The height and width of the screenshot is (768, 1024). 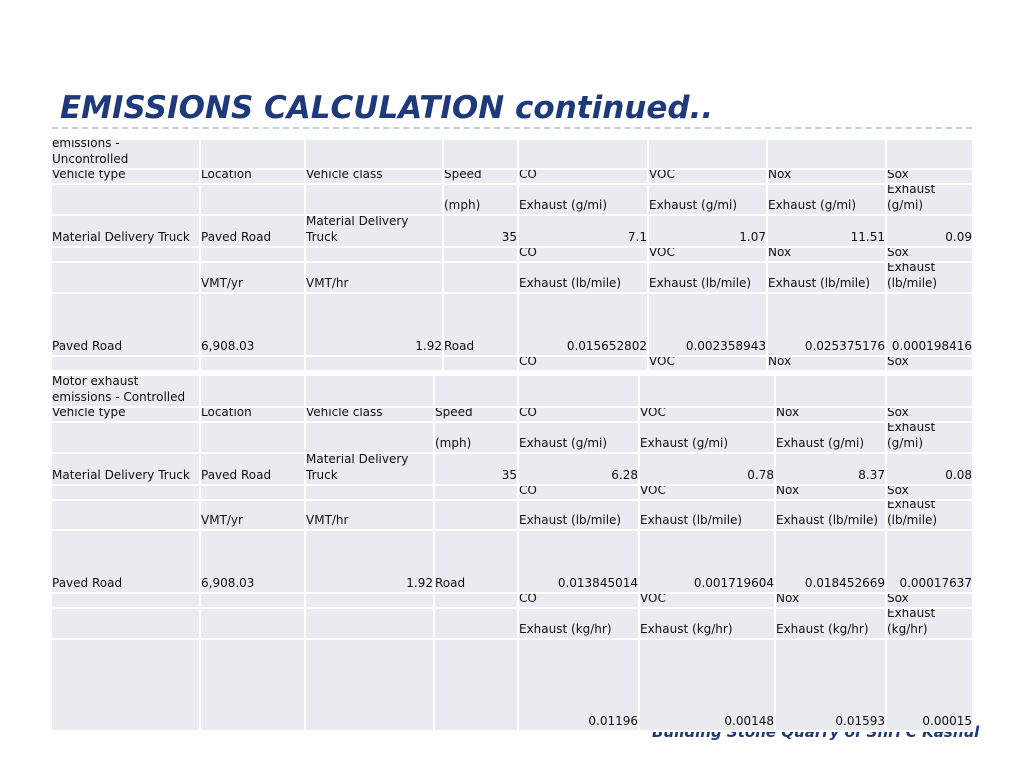 I want to click on table-cell: 0.01196, so click(x=579, y=686).